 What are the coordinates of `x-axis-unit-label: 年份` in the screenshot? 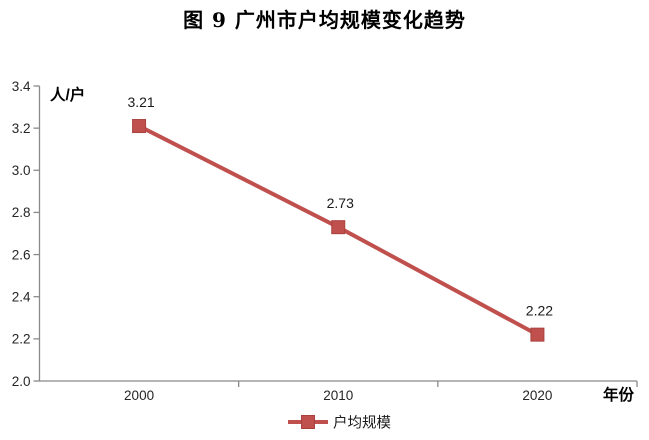 It's located at (619, 394).